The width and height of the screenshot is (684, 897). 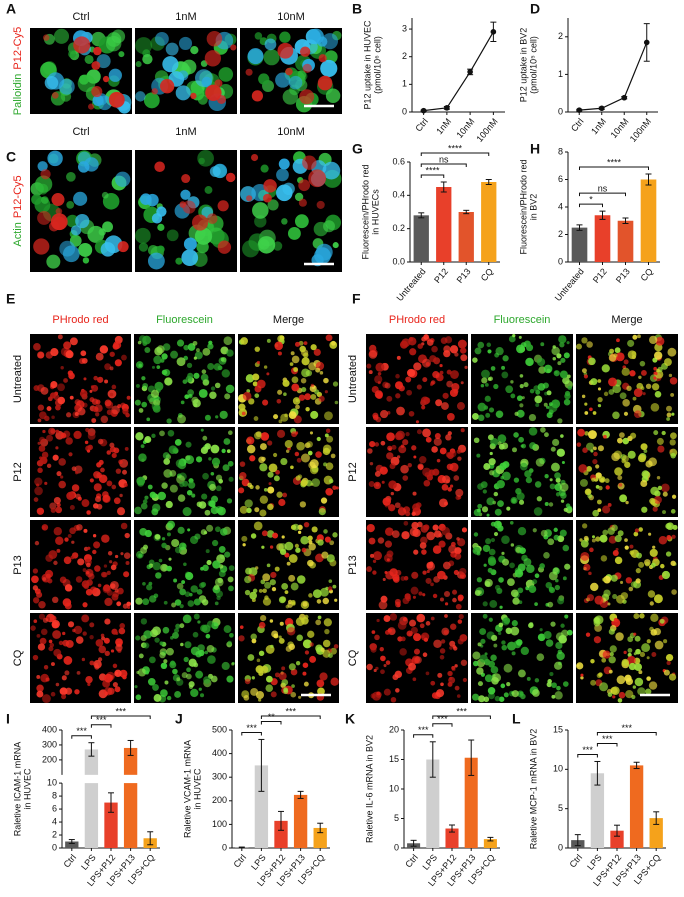 What do you see at coordinates (560, 261) in the screenshot?
I see `y-tick-label: 0` at bounding box center [560, 261].